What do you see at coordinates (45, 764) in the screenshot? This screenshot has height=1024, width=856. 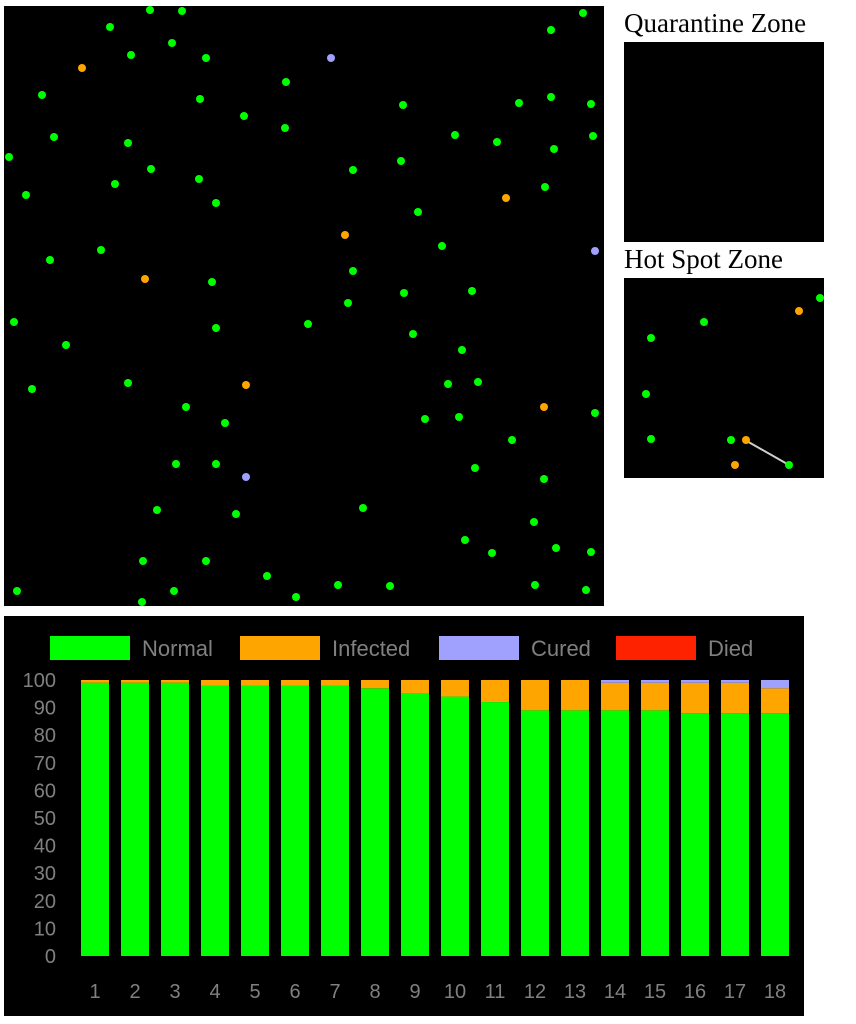 I see `y-tick-label: 70` at bounding box center [45, 764].